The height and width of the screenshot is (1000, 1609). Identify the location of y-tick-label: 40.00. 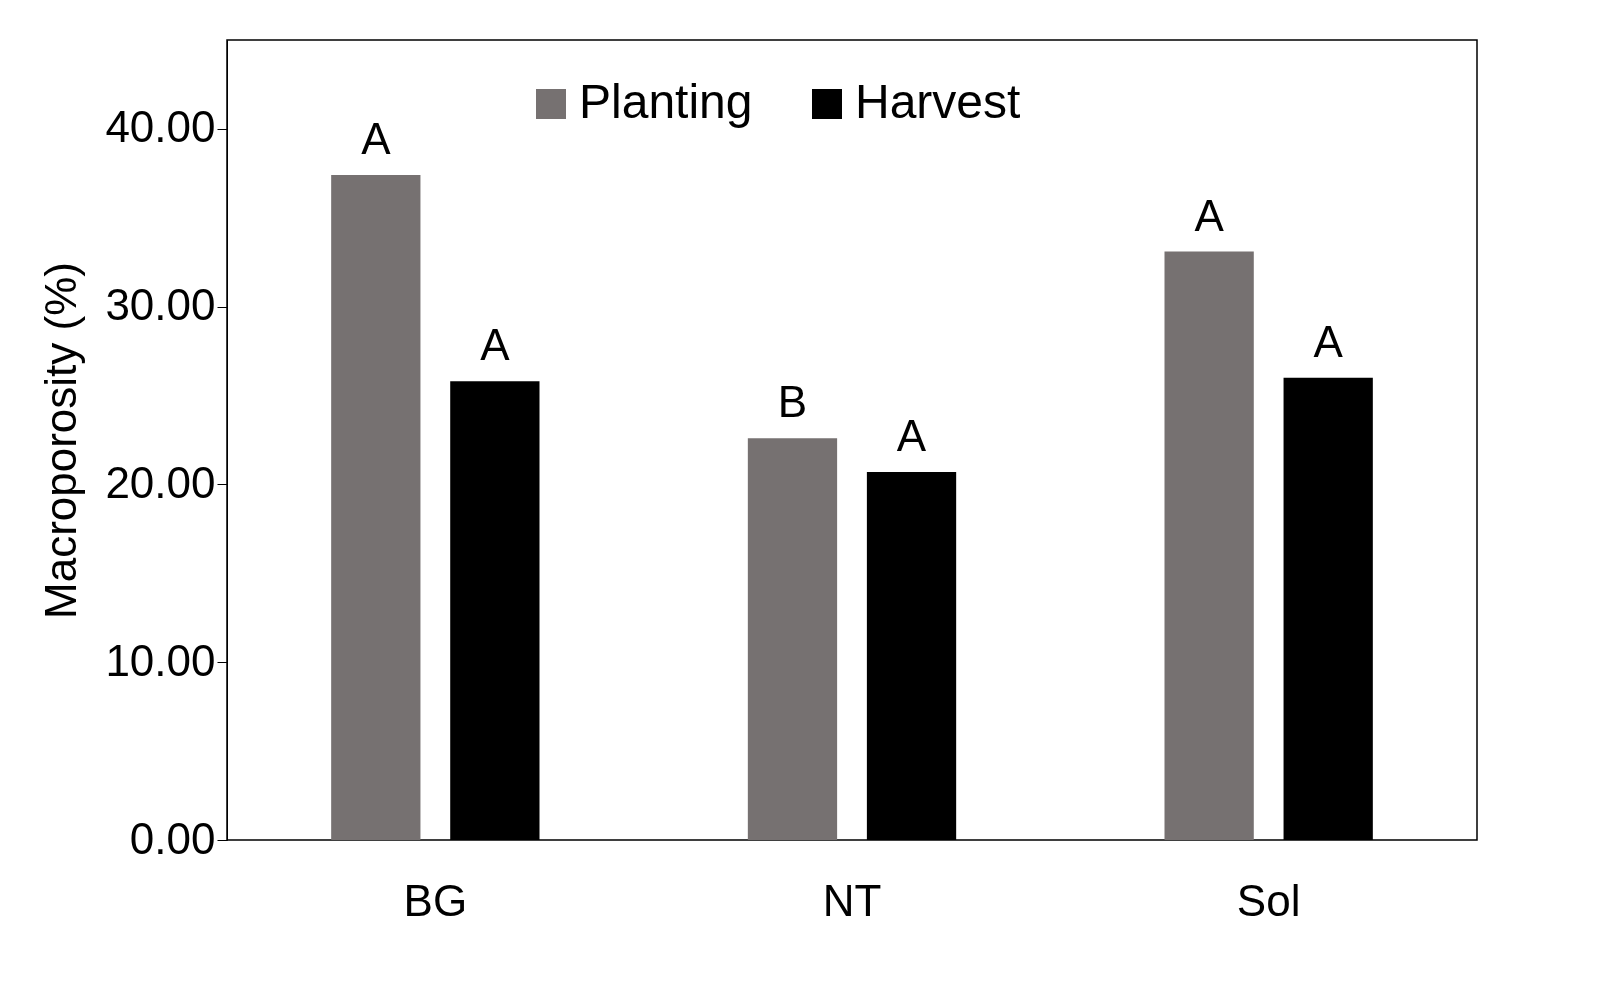
(160, 127).